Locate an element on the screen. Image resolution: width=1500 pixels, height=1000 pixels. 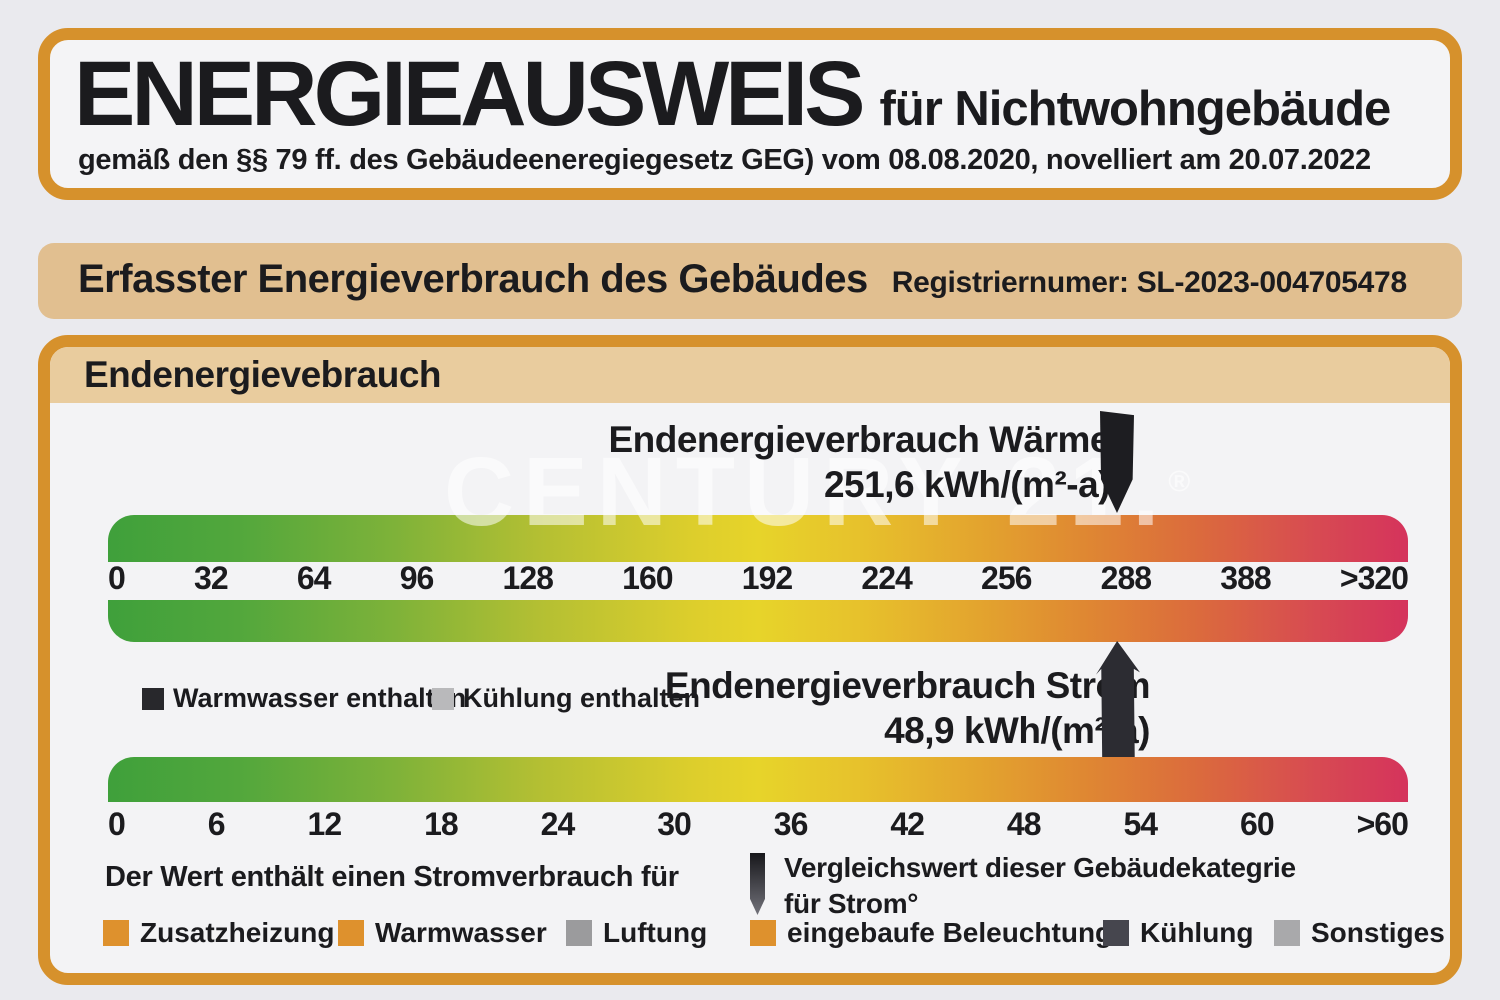
strom-value: 48,9 kWh/(m²-a) is located at coordinates (1017, 731).